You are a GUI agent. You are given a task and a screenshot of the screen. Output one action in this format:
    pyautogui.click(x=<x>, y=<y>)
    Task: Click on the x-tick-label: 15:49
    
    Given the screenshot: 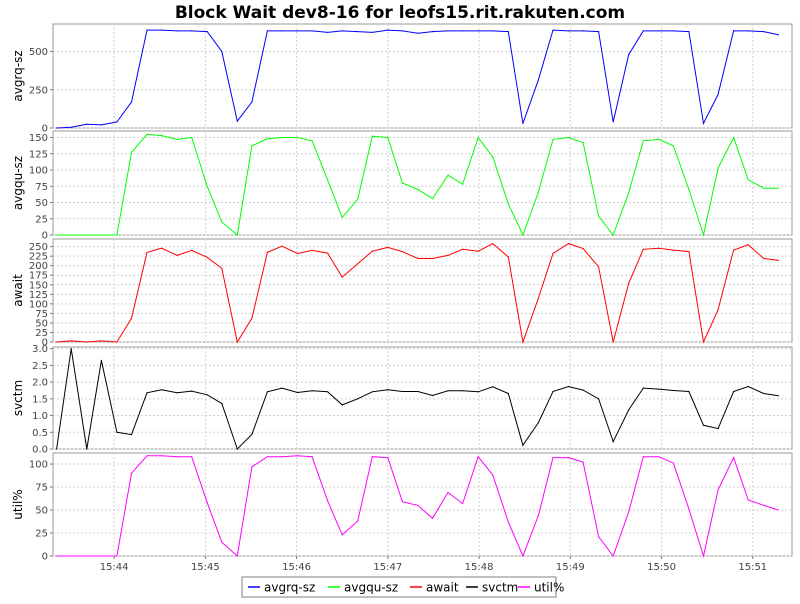 What is the action you would take?
    pyautogui.click(x=570, y=567)
    